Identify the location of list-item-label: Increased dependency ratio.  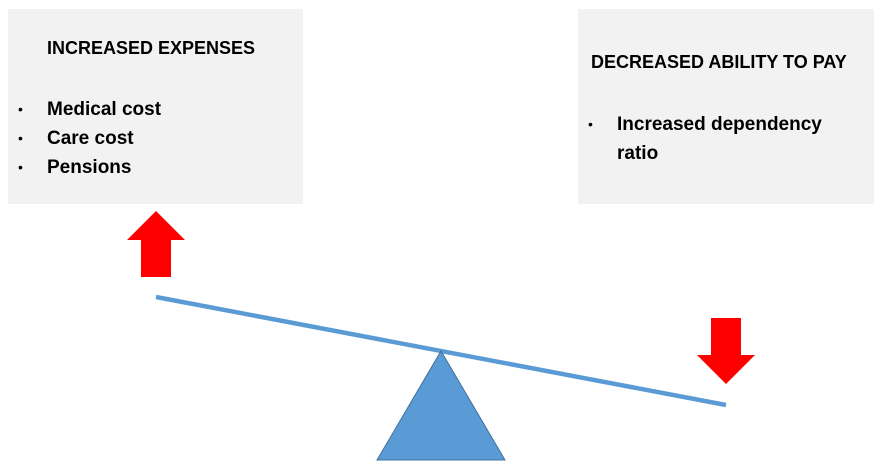
(719, 139).